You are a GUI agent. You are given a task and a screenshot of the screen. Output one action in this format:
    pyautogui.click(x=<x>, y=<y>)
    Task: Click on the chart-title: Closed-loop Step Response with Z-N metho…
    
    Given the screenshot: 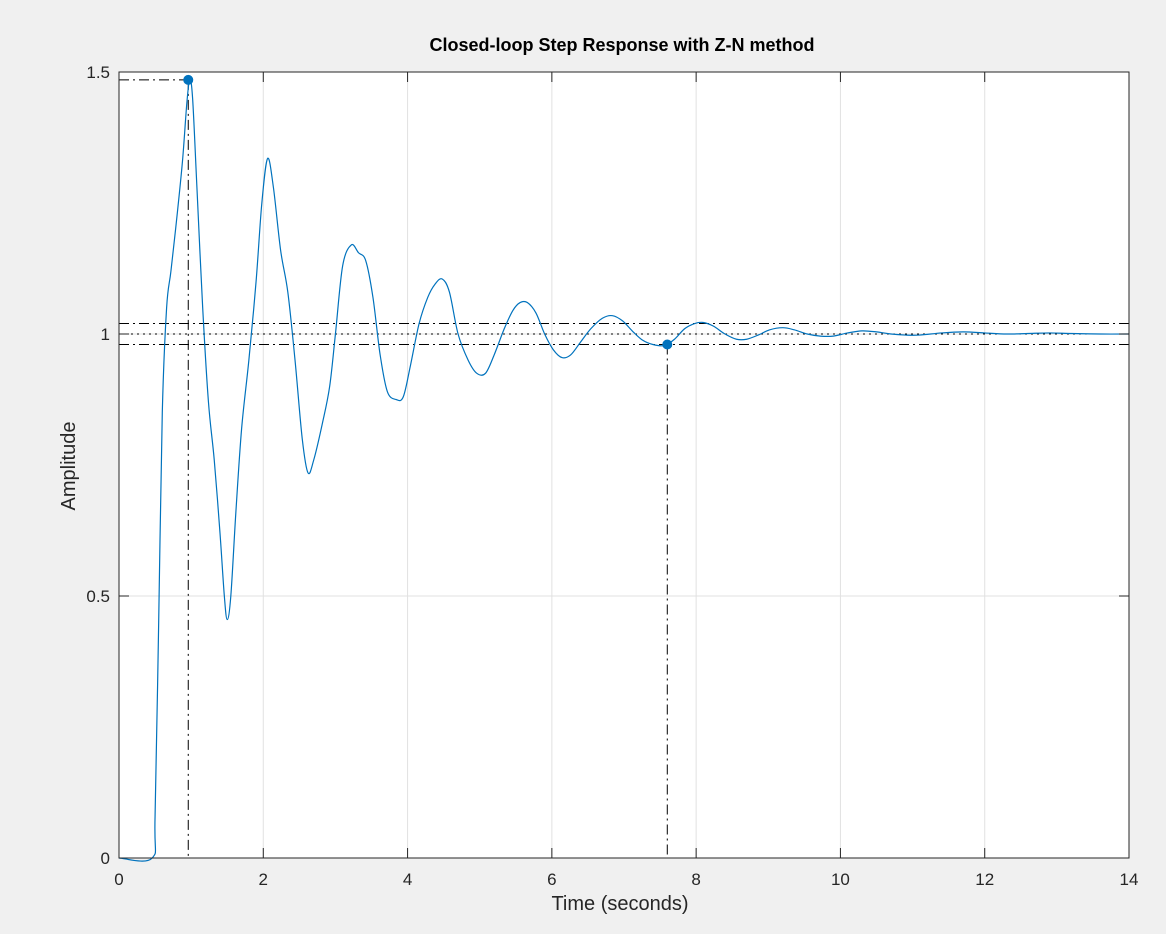 What is the action you would take?
    pyautogui.click(x=621, y=45)
    